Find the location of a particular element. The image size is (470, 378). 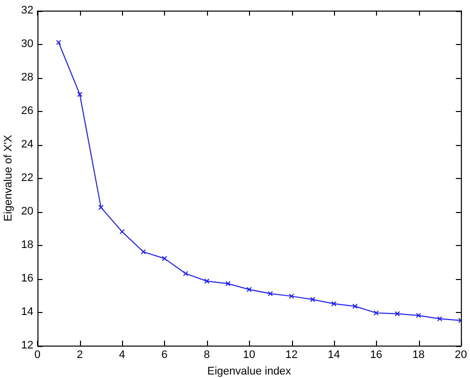

y-tick-label: 32 is located at coordinates (27, 10).